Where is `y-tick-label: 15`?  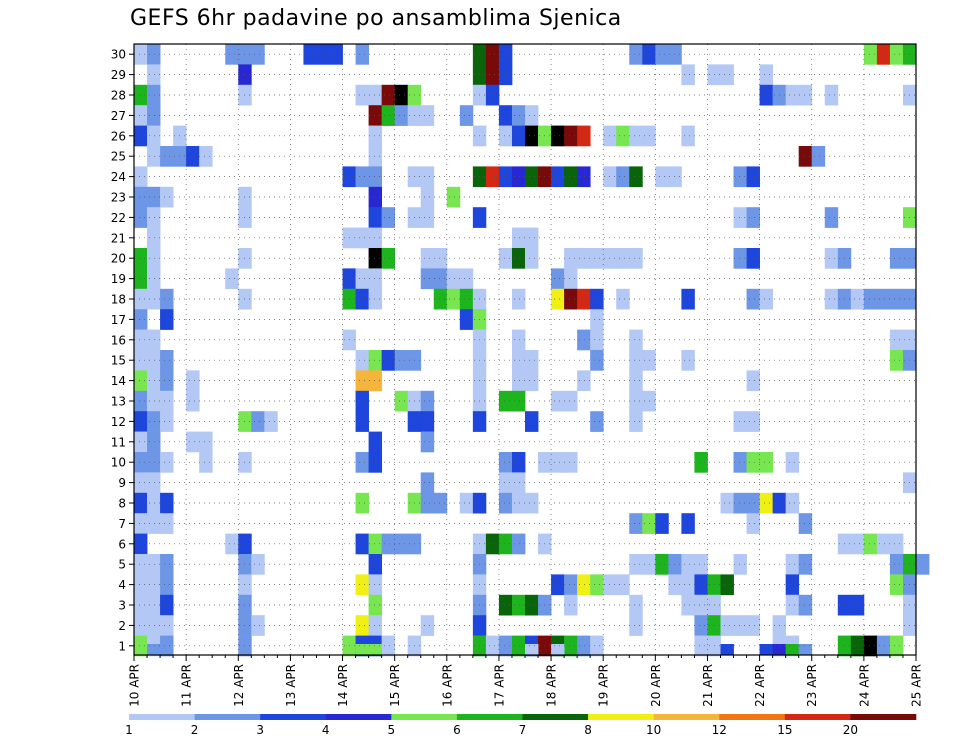
y-tick-label: 15 is located at coordinates (118, 361).